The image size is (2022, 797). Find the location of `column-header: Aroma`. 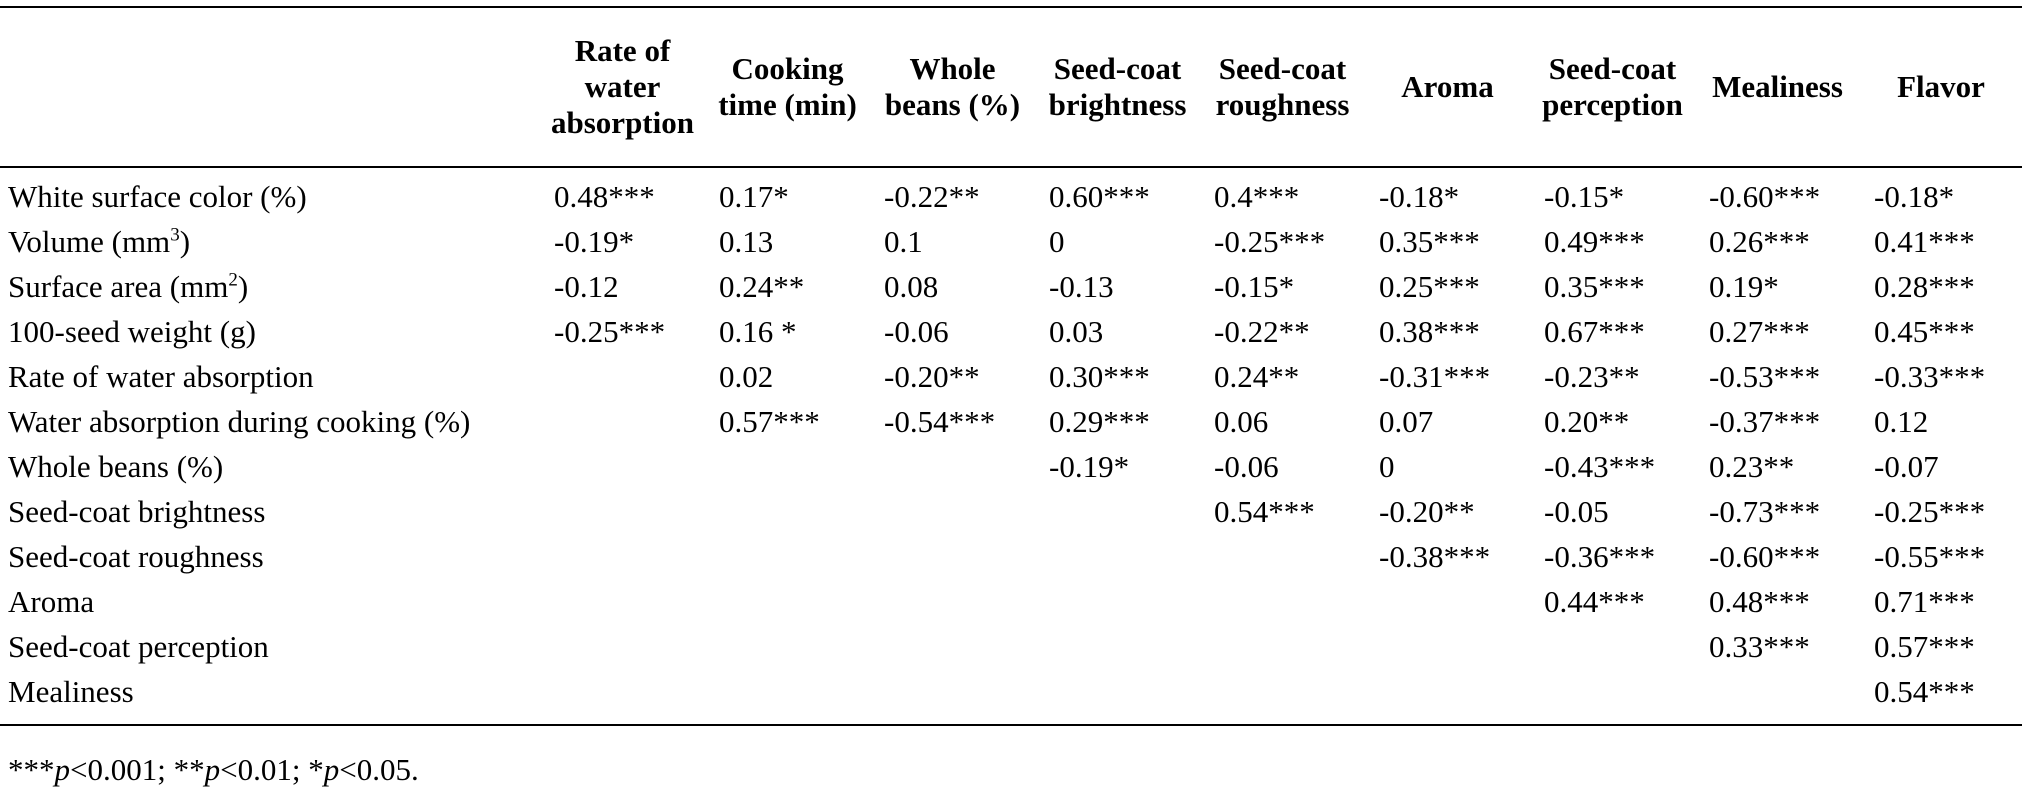

column-header: Aroma is located at coordinates (1447, 86).